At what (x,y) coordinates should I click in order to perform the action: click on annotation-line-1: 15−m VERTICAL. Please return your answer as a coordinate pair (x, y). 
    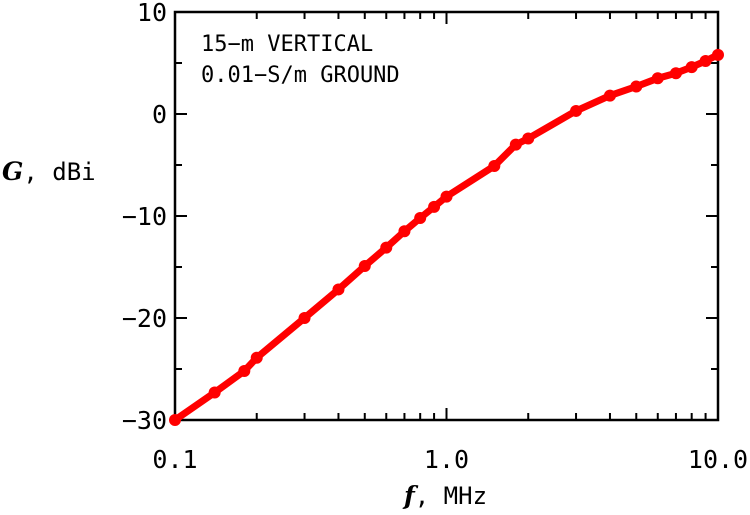
    Looking at the image, I should click on (287, 44).